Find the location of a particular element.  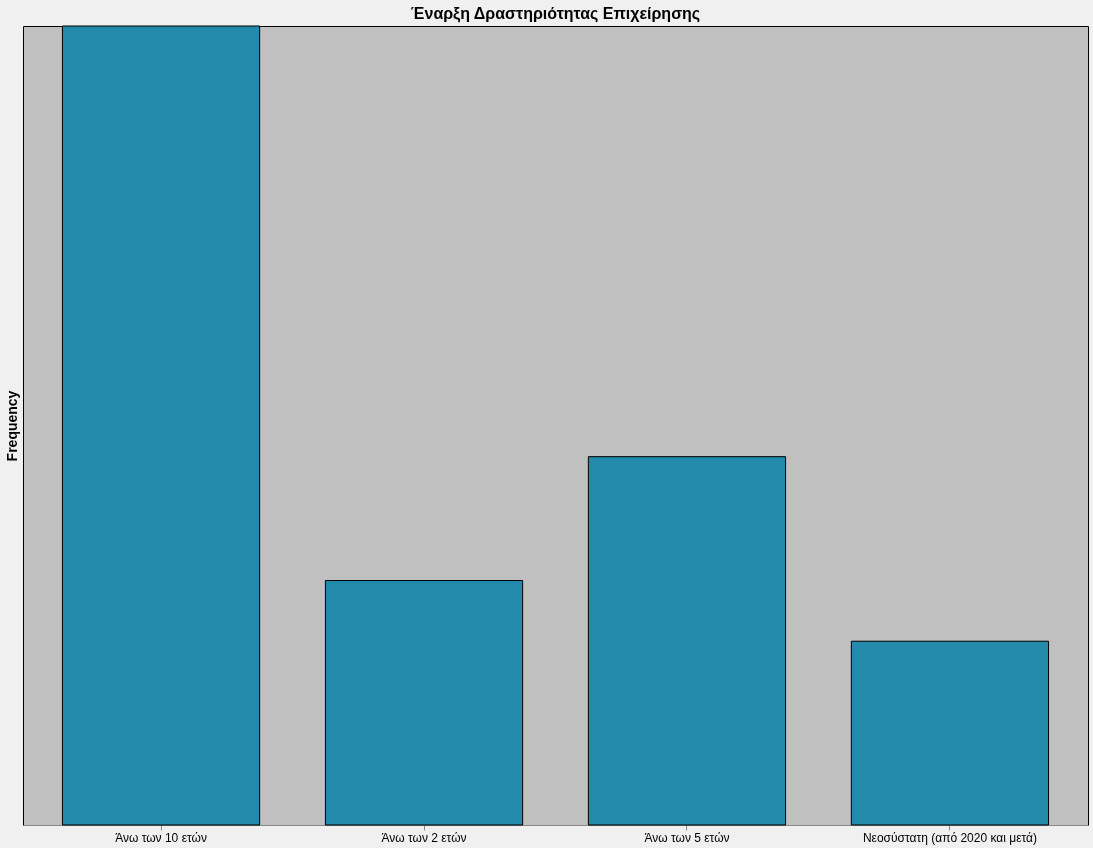

x-tick-label: Άνω των 5 ετών is located at coordinates (687, 837).